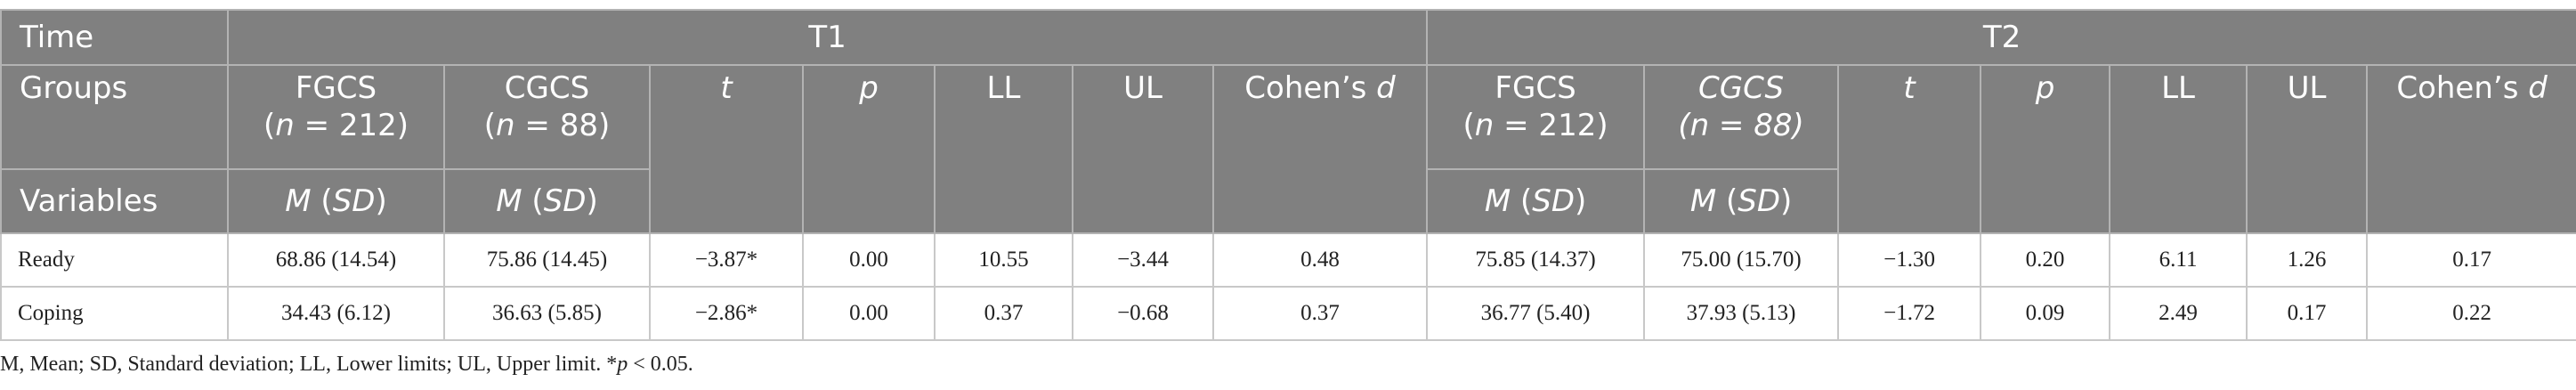 The height and width of the screenshot is (390, 2576). Describe the element at coordinates (1320, 260) in the screenshot. I see `body-cell: 0.48` at that location.